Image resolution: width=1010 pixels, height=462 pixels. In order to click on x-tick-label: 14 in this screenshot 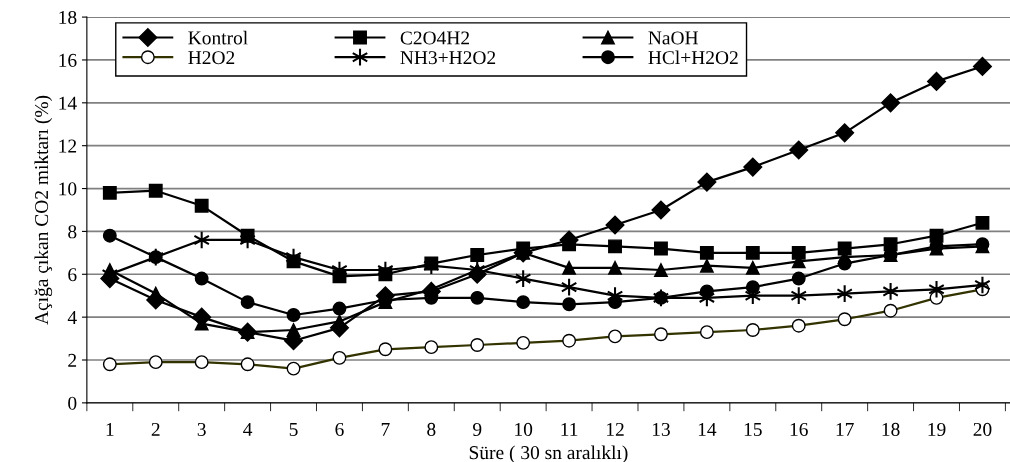, I will do `click(707, 429)`.